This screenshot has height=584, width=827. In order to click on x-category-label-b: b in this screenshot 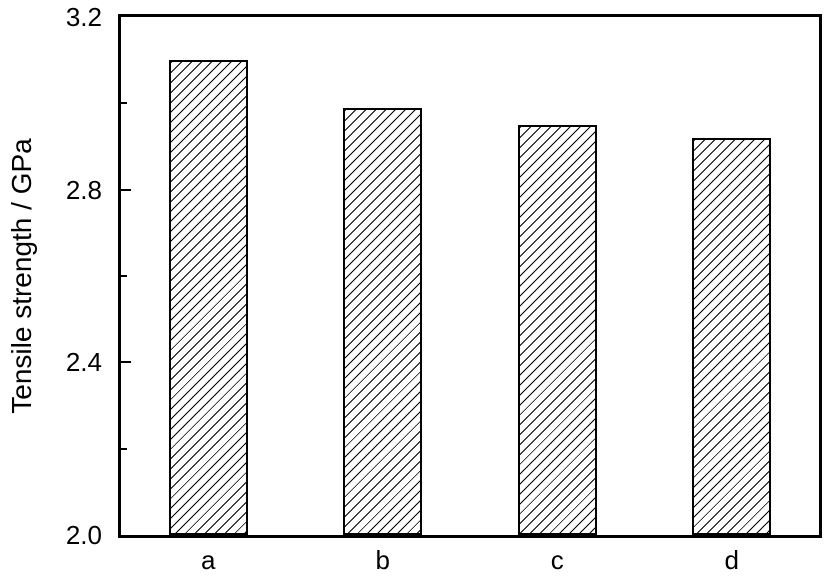, I will do `click(382, 560)`.